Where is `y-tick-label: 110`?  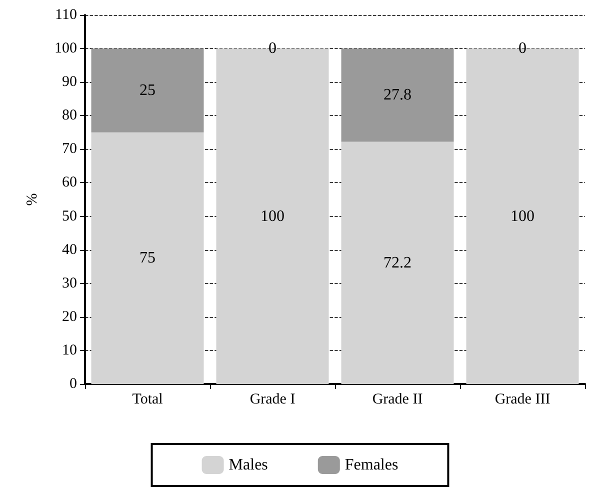 y-tick-label: 110 is located at coordinates (66, 15).